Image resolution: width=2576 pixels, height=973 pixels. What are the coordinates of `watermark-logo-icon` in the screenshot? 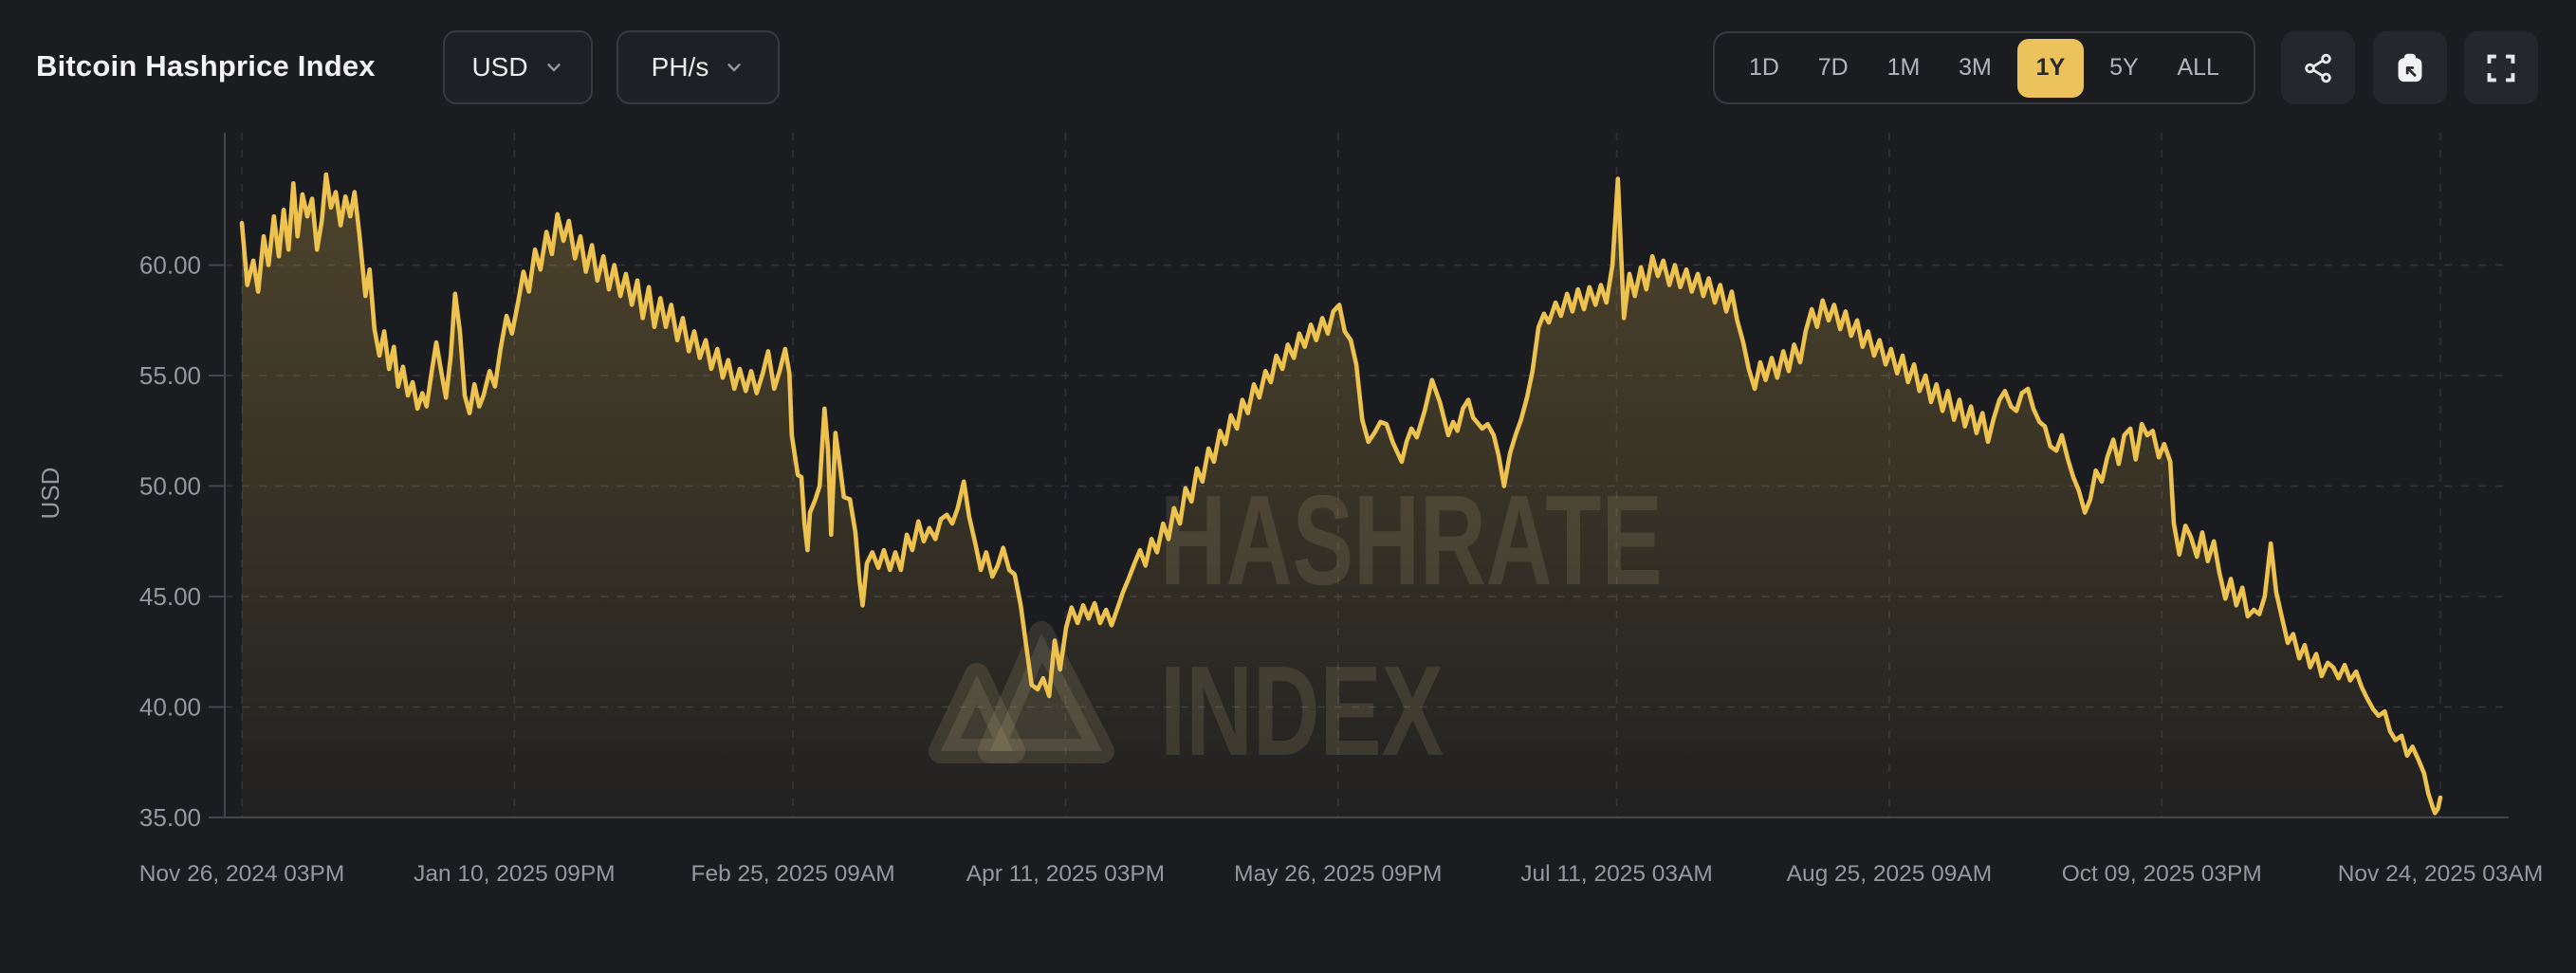 It's located at (977, 713).